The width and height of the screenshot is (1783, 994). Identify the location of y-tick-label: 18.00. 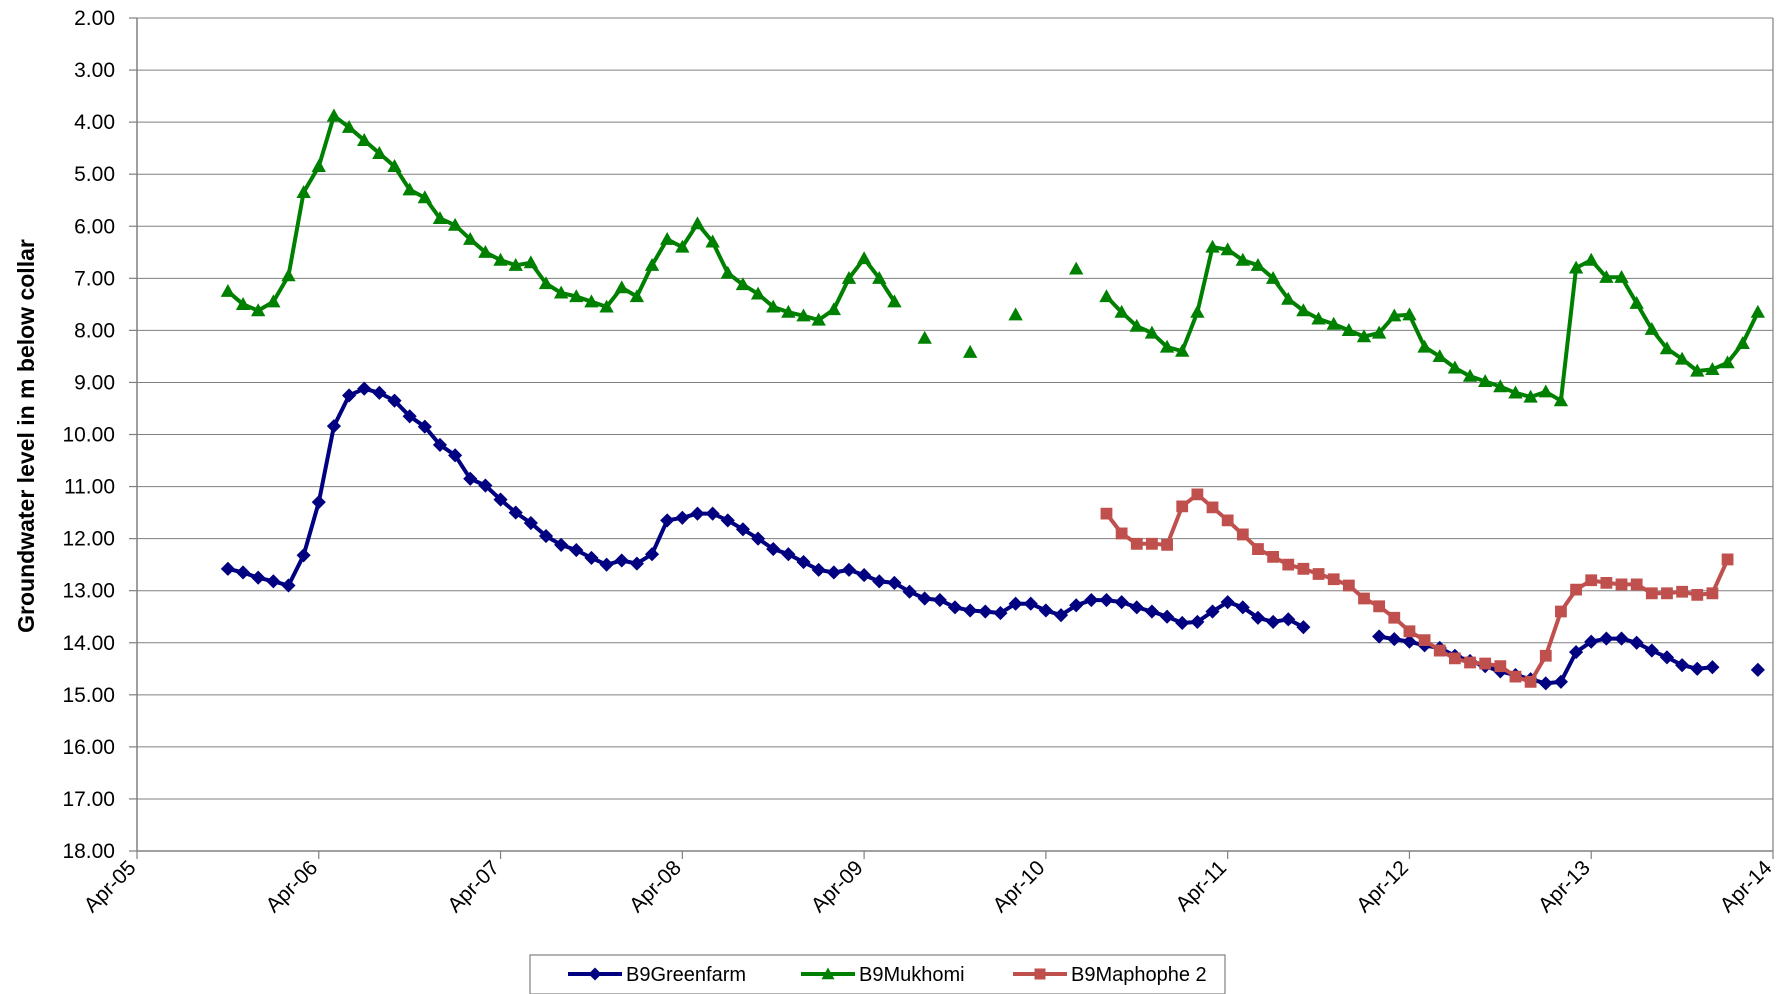
(88, 851).